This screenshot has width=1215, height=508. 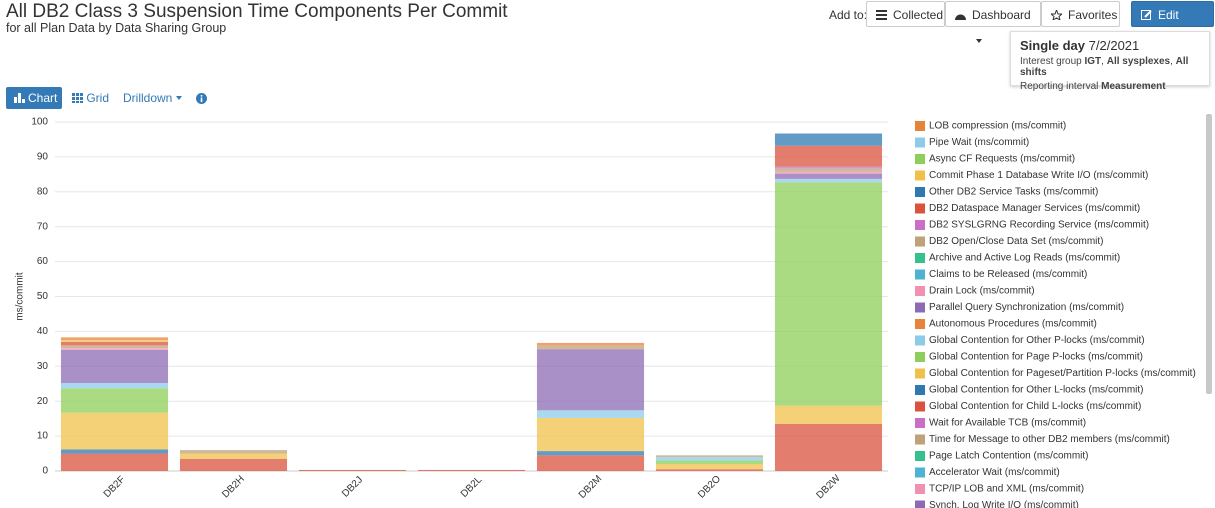 What do you see at coordinates (1209, 254) in the screenshot?
I see `scrollbar` at bounding box center [1209, 254].